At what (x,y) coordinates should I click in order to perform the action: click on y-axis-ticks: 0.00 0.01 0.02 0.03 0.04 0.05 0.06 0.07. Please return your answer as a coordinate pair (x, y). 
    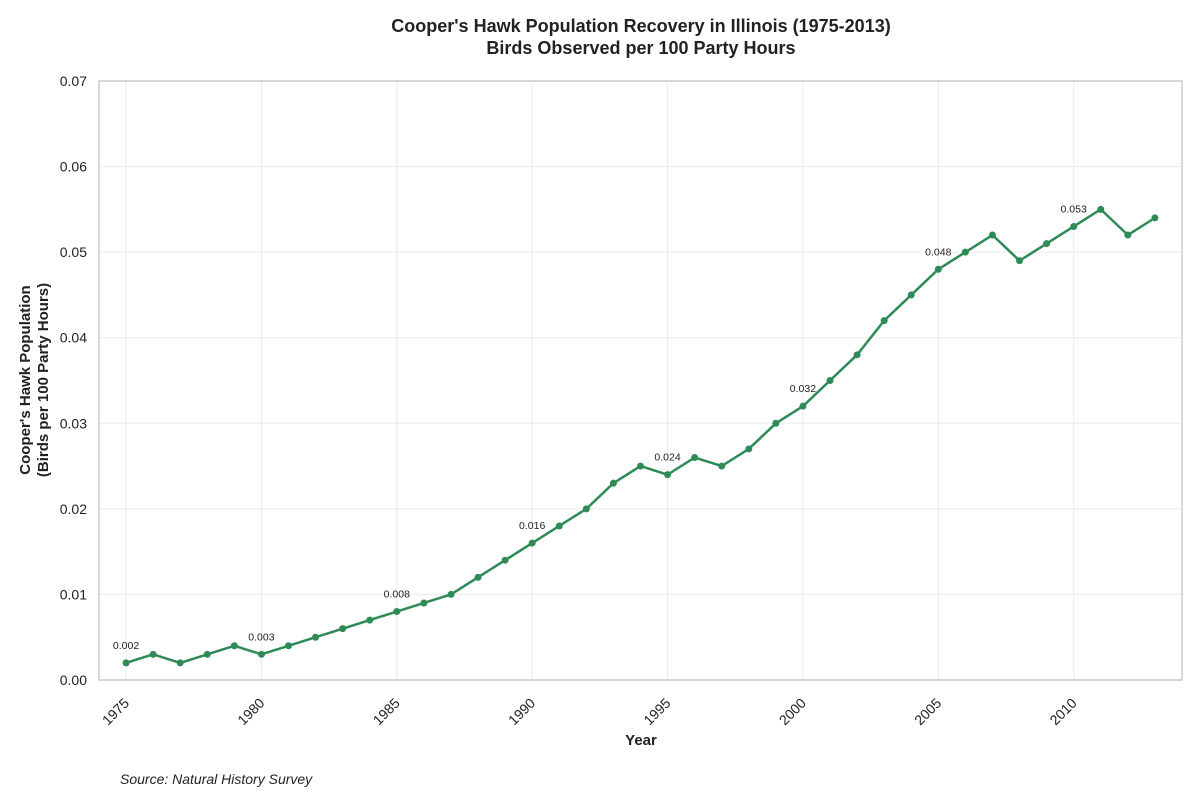
    Looking at the image, I should click on (73, 380).